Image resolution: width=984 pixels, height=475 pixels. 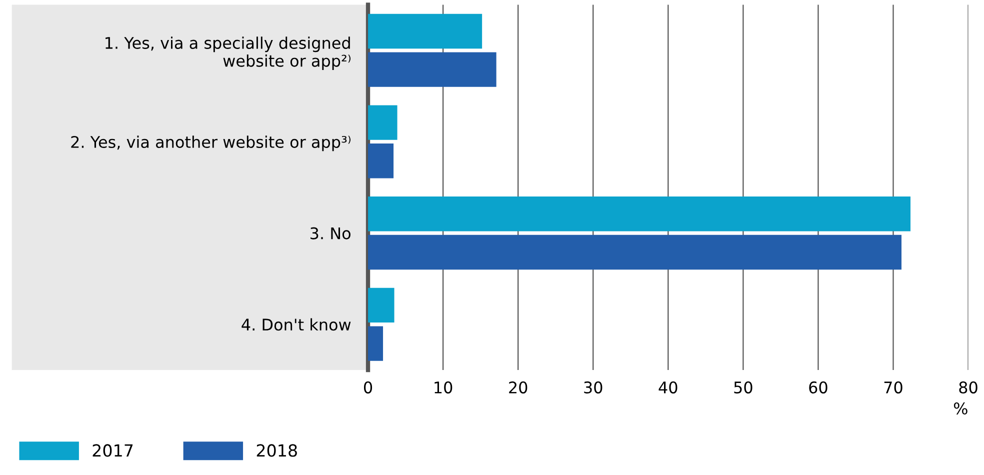 I want to click on x-tick-label: 50, so click(x=743, y=387).